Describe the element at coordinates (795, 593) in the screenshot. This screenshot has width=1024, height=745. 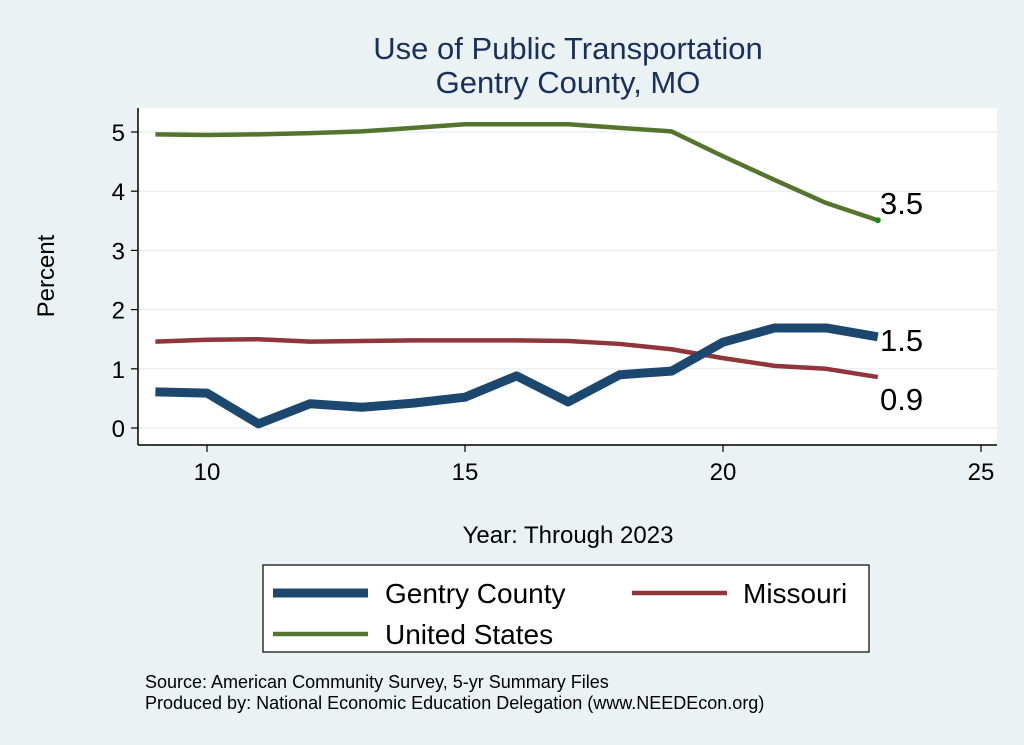
I see `legend-label: Missouri` at that location.